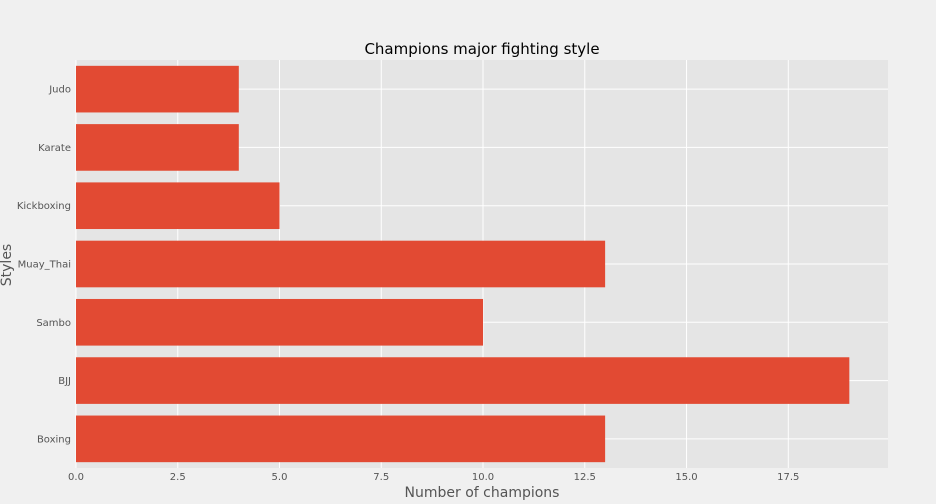 The height and width of the screenshot is (504, 936). What do you see at coordinates (341, 439) in the screenshot?
I see `bar-boxing` at bounding box center [341, 439].